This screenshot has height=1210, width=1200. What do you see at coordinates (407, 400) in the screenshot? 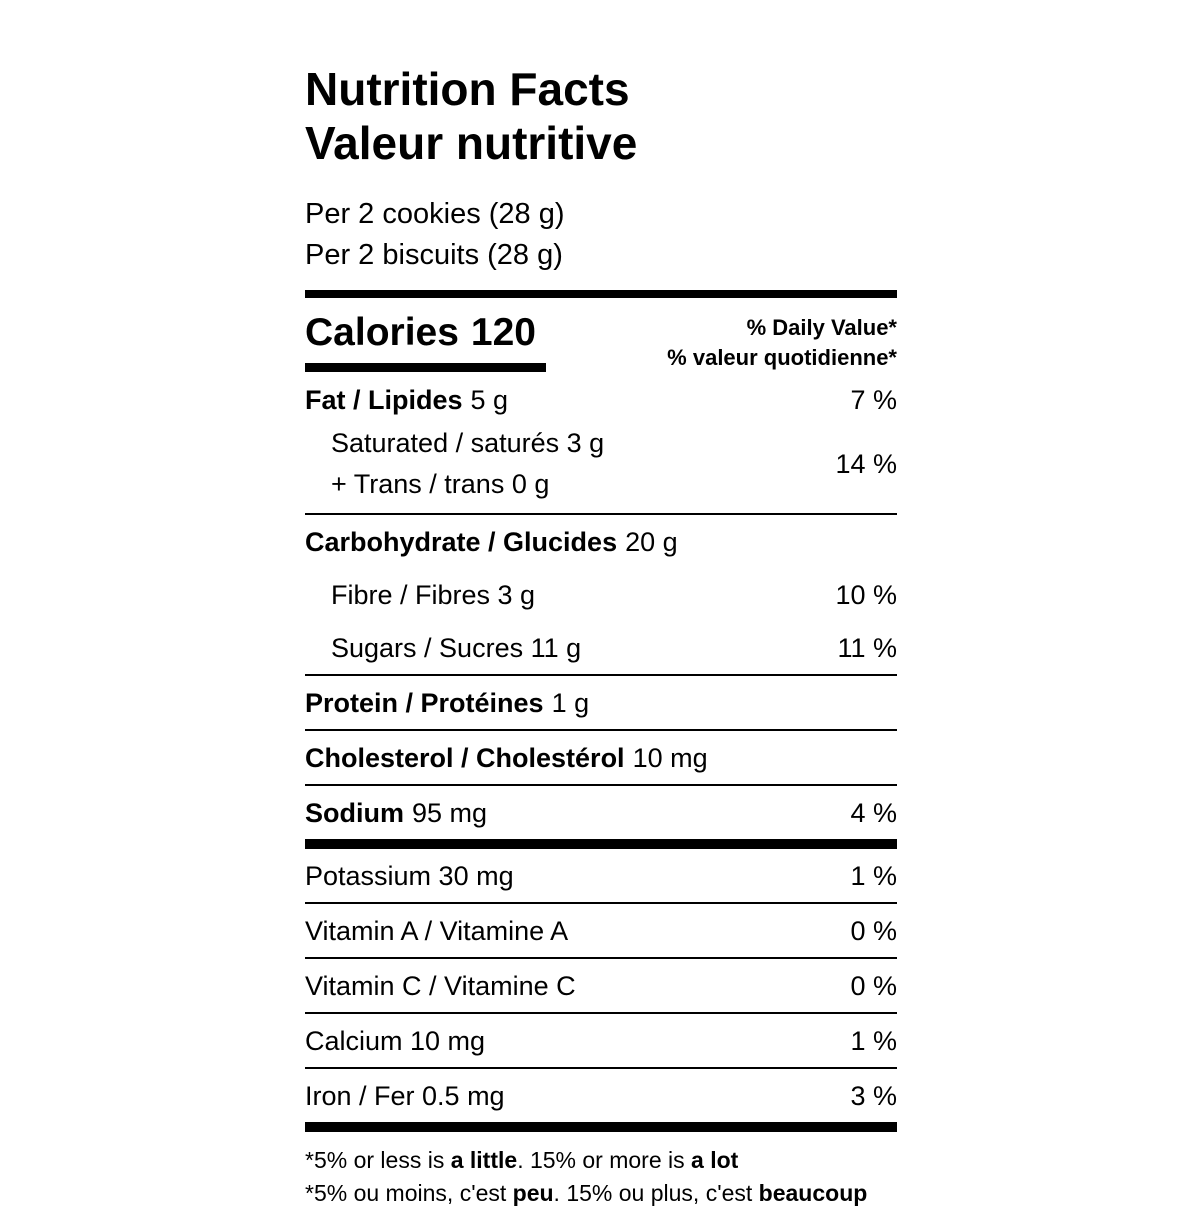
I see `fat-label: Fat / Lipides 5 g` at bounding box center [407, 400].